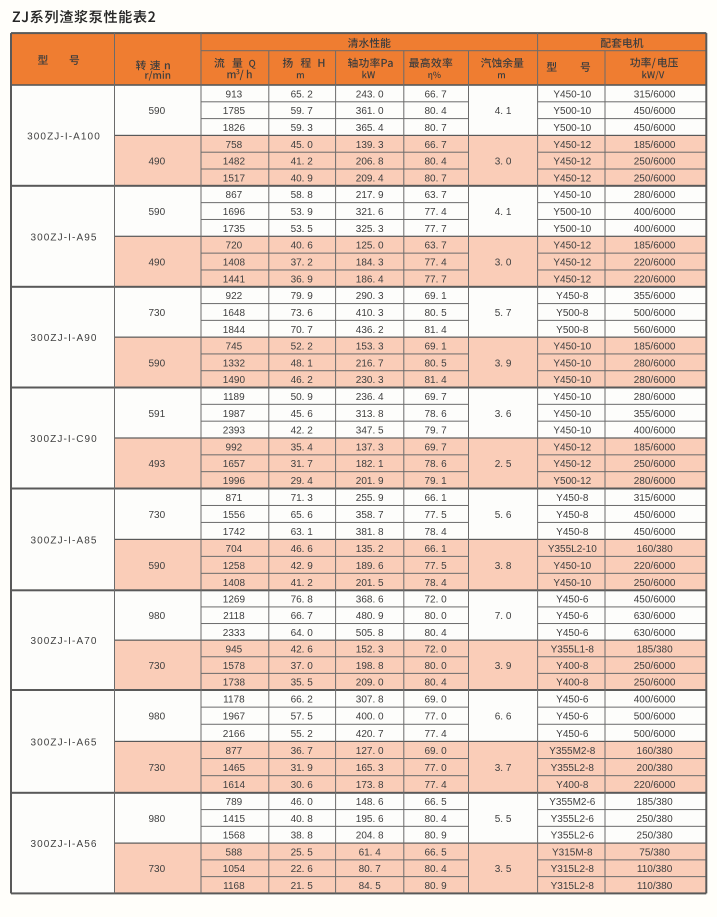 The height and width of the screenshot is (917, 717). Describe the element at coordinates (655, 549) in the screenshot. I see `svg-text: 160/380` at that location.